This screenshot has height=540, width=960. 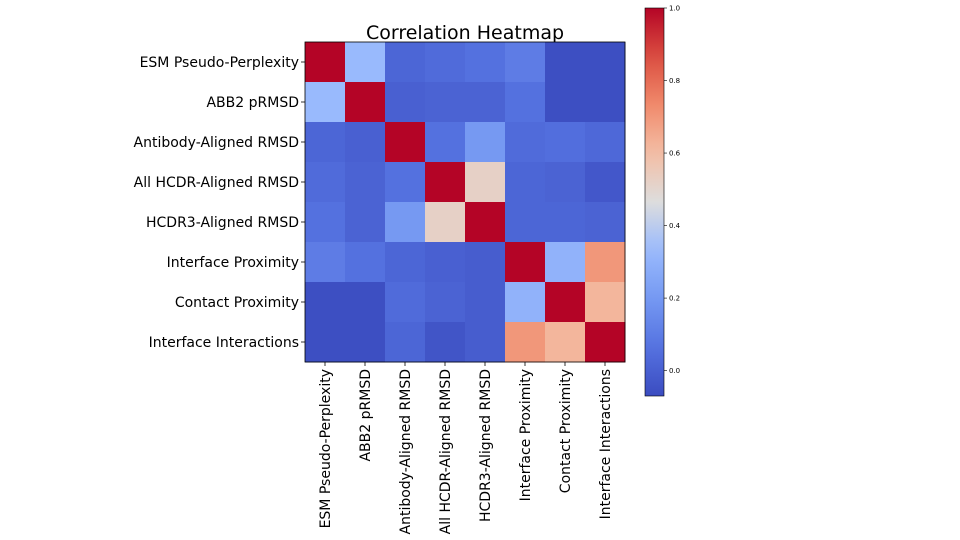 What do you see at coordinates (446, 451) in the screenshot?
I see `x-tick-label: All HCDR-Aligned RMSD` at bounding box center [446, 451].